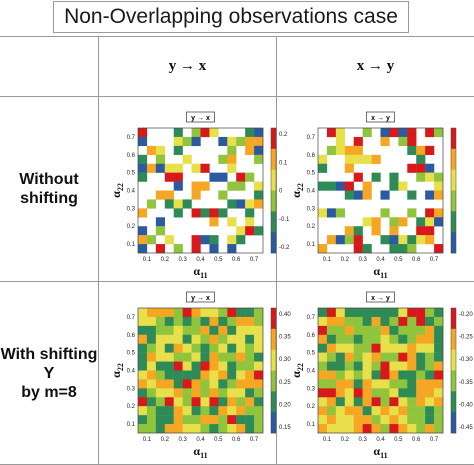  Describe the element at coordinates (345, 440) in the screenshot. I see `x-tick-label: 0.2` at that location.